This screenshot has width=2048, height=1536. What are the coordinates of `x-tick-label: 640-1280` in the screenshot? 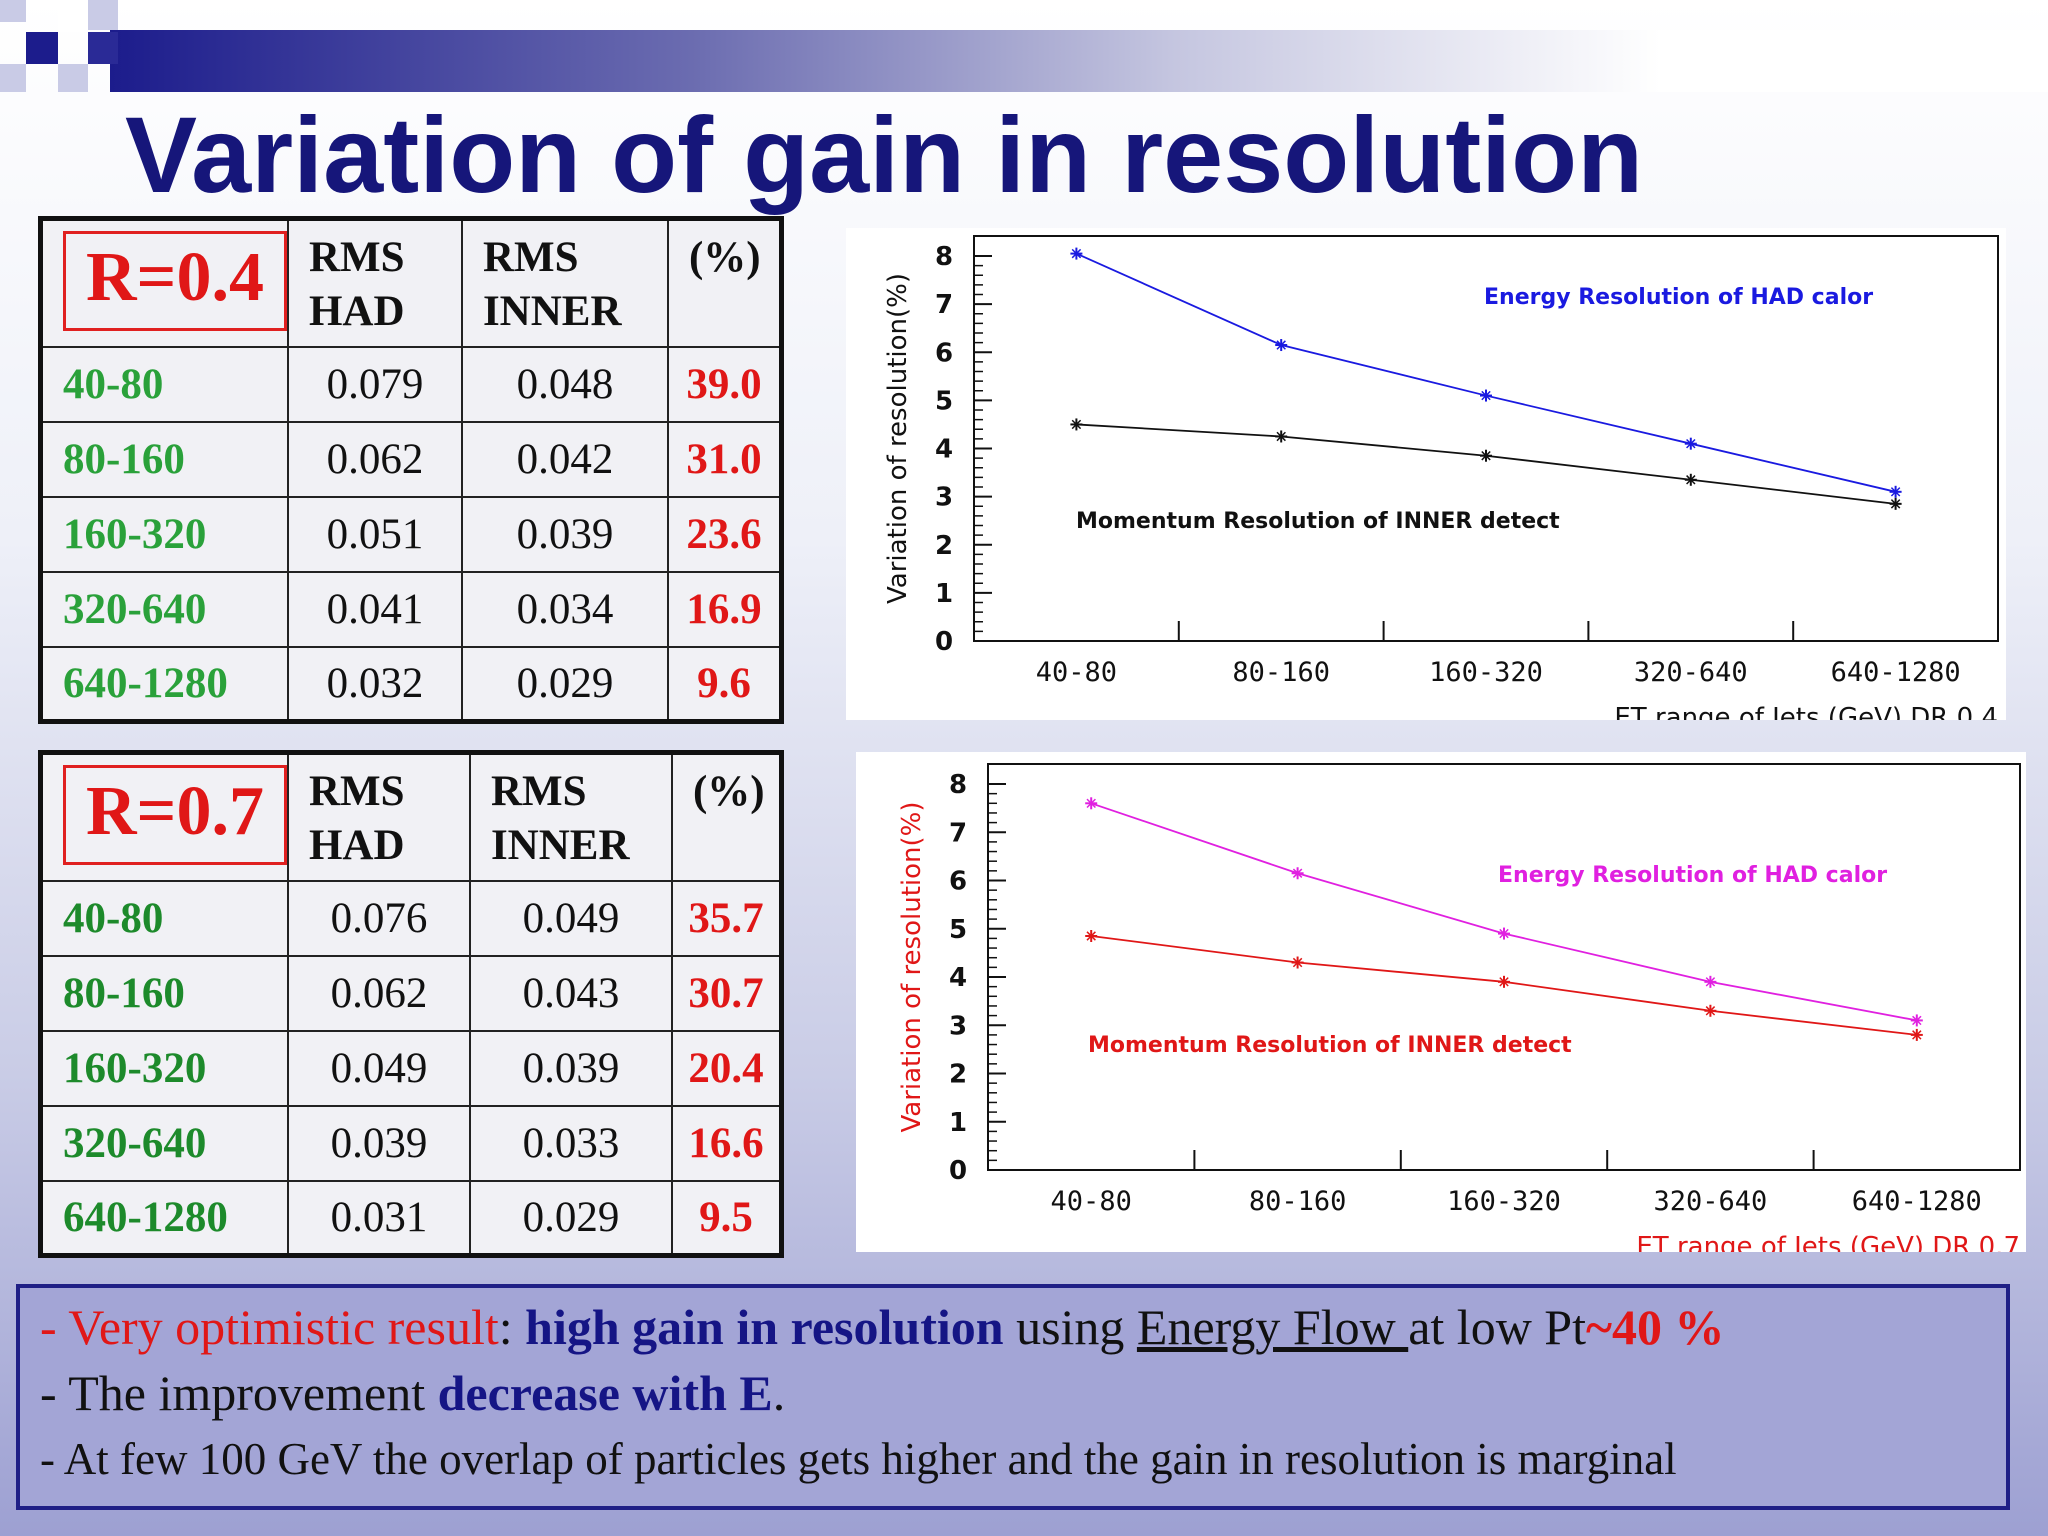 It's located at (1917, 1201).